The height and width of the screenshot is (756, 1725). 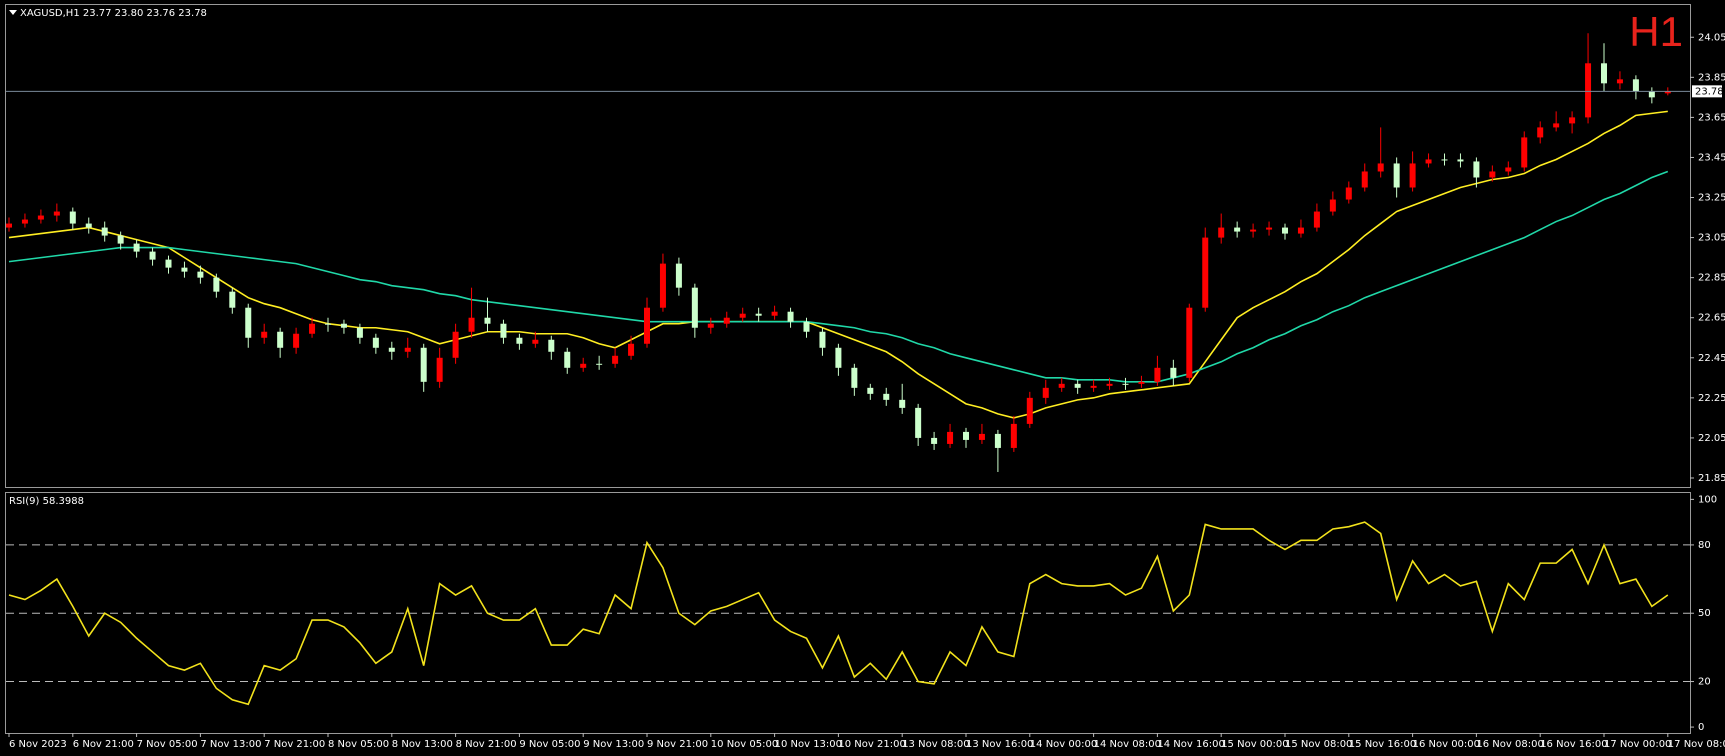 I want to click on y-tick-label: 23.85, so click(x=1711, y=77).